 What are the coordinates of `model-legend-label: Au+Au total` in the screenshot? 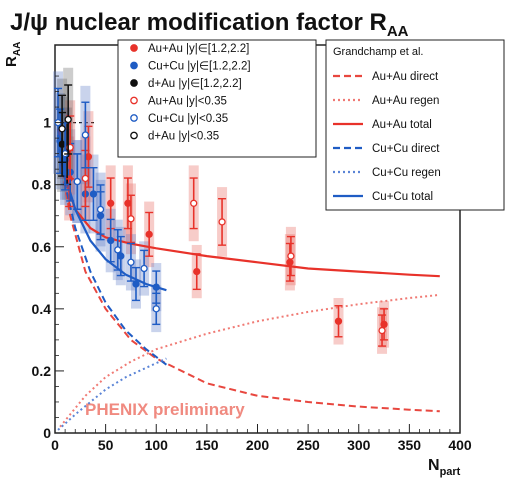 It's located at (402, 125).